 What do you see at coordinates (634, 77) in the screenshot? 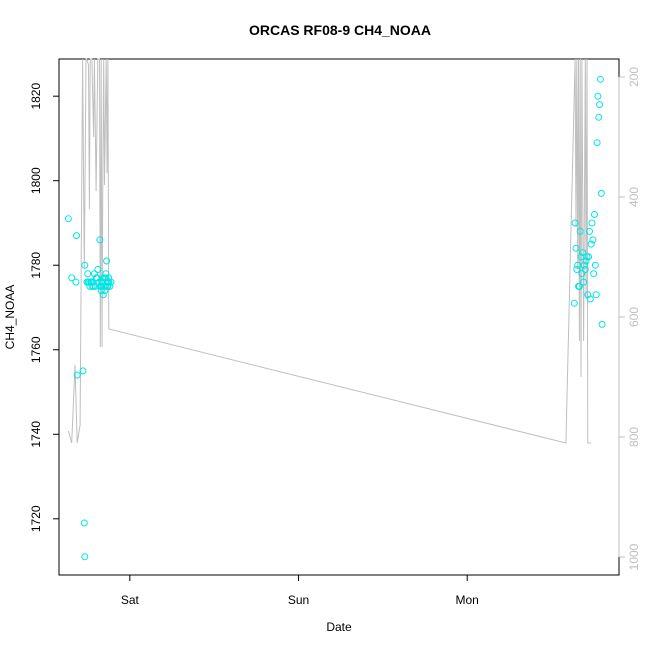
I see `right-tick-label: 200` at bounding box center [634, 77].